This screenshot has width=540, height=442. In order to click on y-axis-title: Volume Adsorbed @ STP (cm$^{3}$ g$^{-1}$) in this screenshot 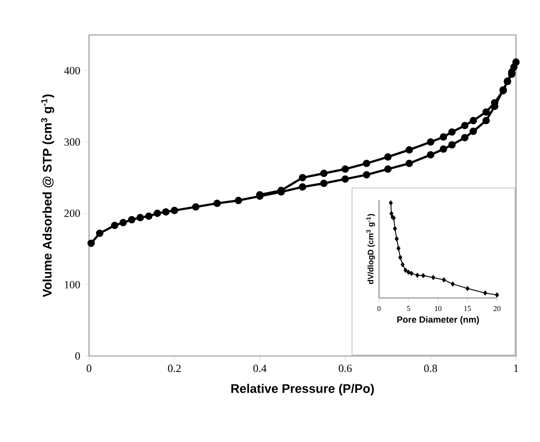, I will do `click(47, 196)`.